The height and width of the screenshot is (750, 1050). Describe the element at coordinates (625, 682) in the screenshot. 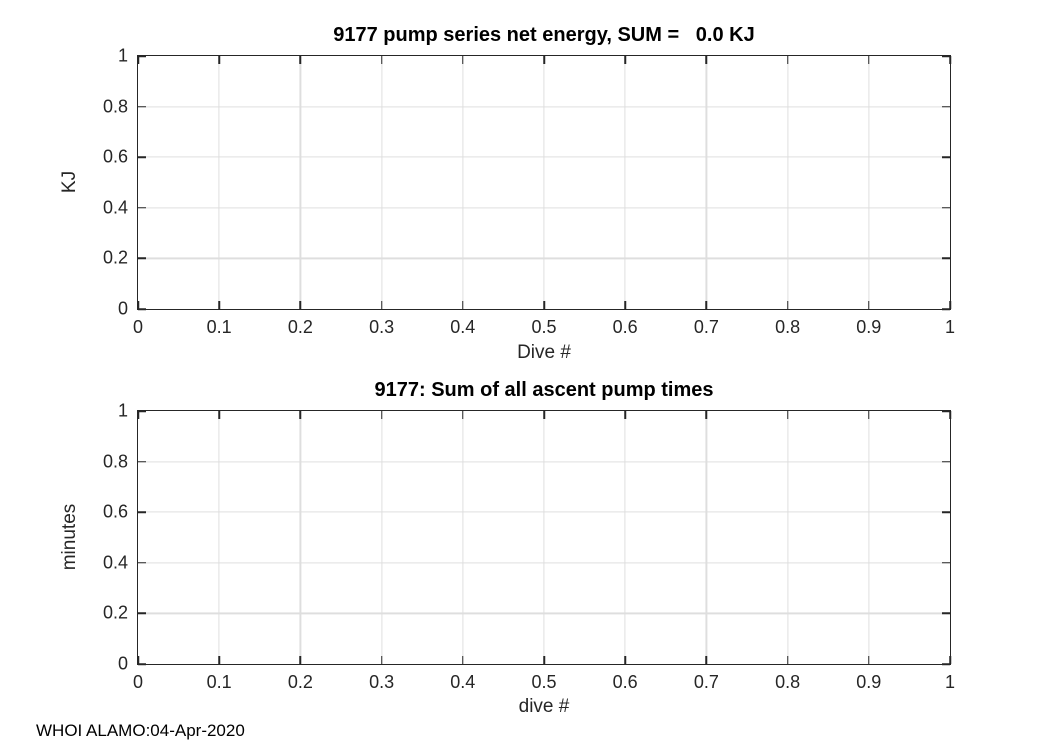

I see `x-tick-label: 0.6` at that location.